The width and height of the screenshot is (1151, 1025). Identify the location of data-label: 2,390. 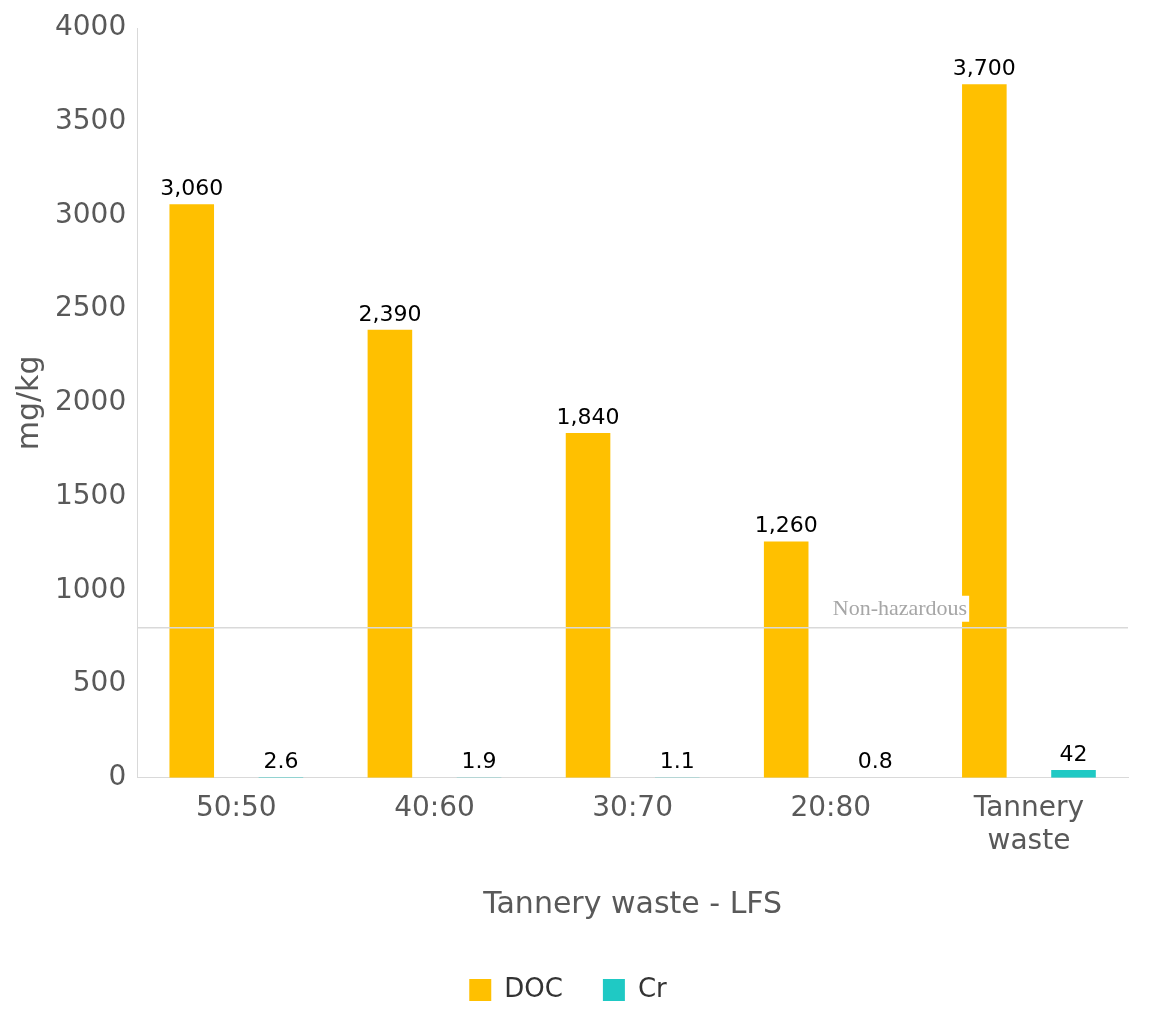
(390, 313).